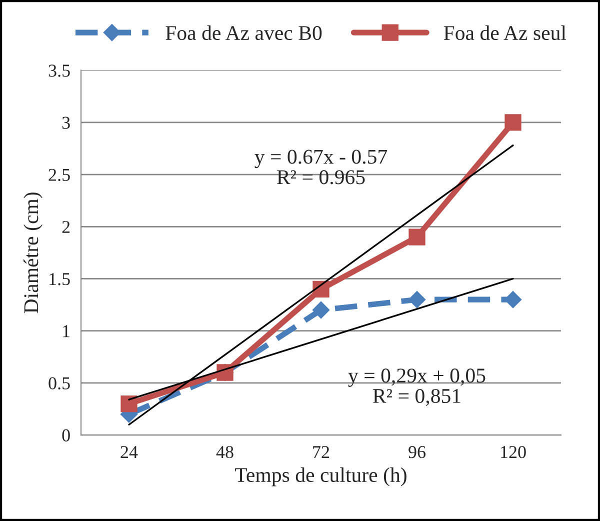 The height and width of the screenshot is (521, 600). What do you see at coordinates (505, 32) in the screenshot?
I see `legend-label: Foa de Az seul` at bounding box center [505, 32].